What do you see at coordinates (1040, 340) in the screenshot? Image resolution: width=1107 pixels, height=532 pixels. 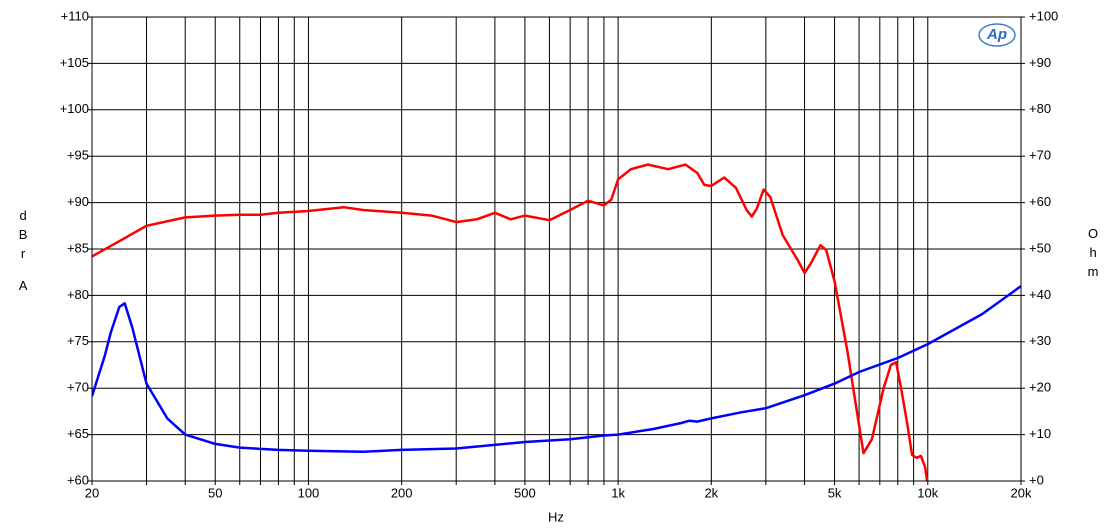 I see `y2-tick-label: +30` at bounding box center [1040, 340].